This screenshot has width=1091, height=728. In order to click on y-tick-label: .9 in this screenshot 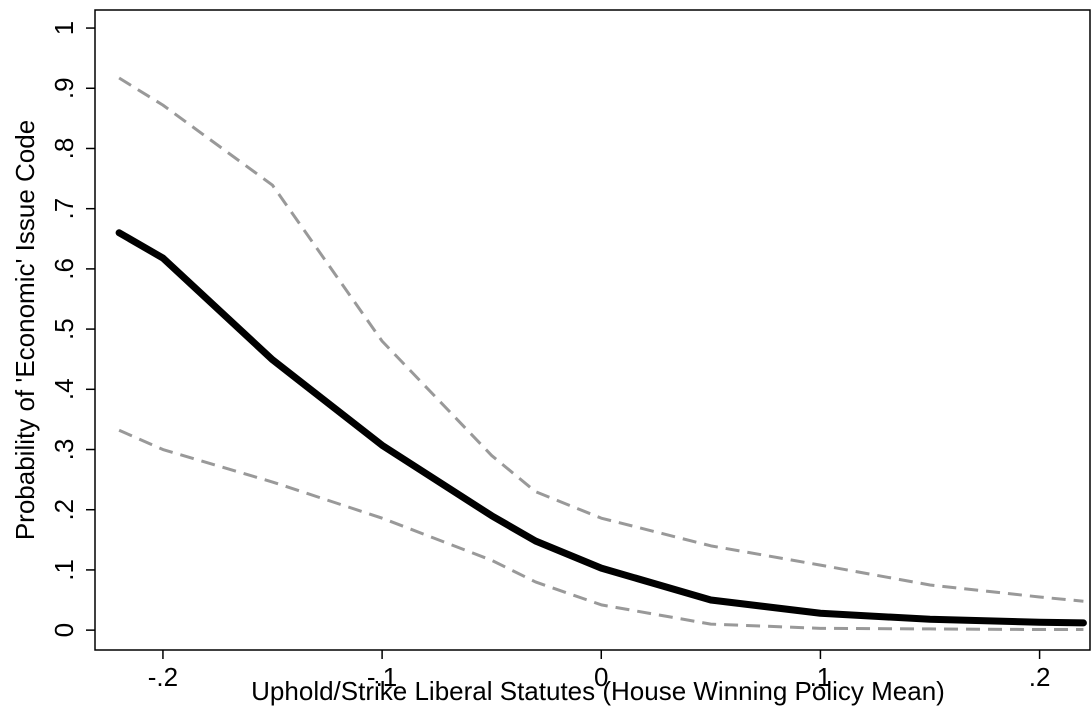, I will do `click(64, 88)`.